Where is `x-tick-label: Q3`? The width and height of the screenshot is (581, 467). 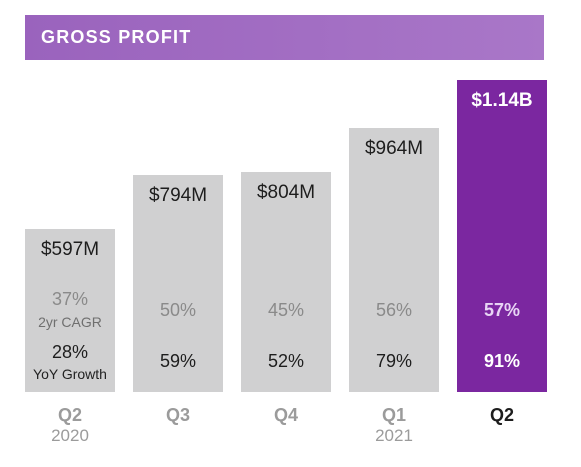 x-tick-label: Q3 is located at coordinates (177, 415).